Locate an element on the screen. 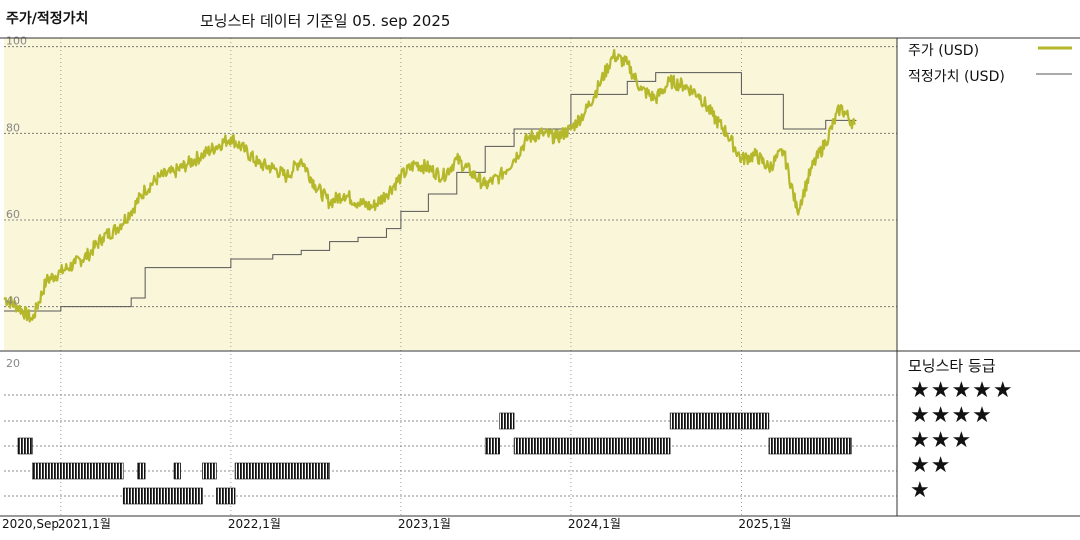  x-tick-label: 2021,1월 is located at coordinates (84, 524).